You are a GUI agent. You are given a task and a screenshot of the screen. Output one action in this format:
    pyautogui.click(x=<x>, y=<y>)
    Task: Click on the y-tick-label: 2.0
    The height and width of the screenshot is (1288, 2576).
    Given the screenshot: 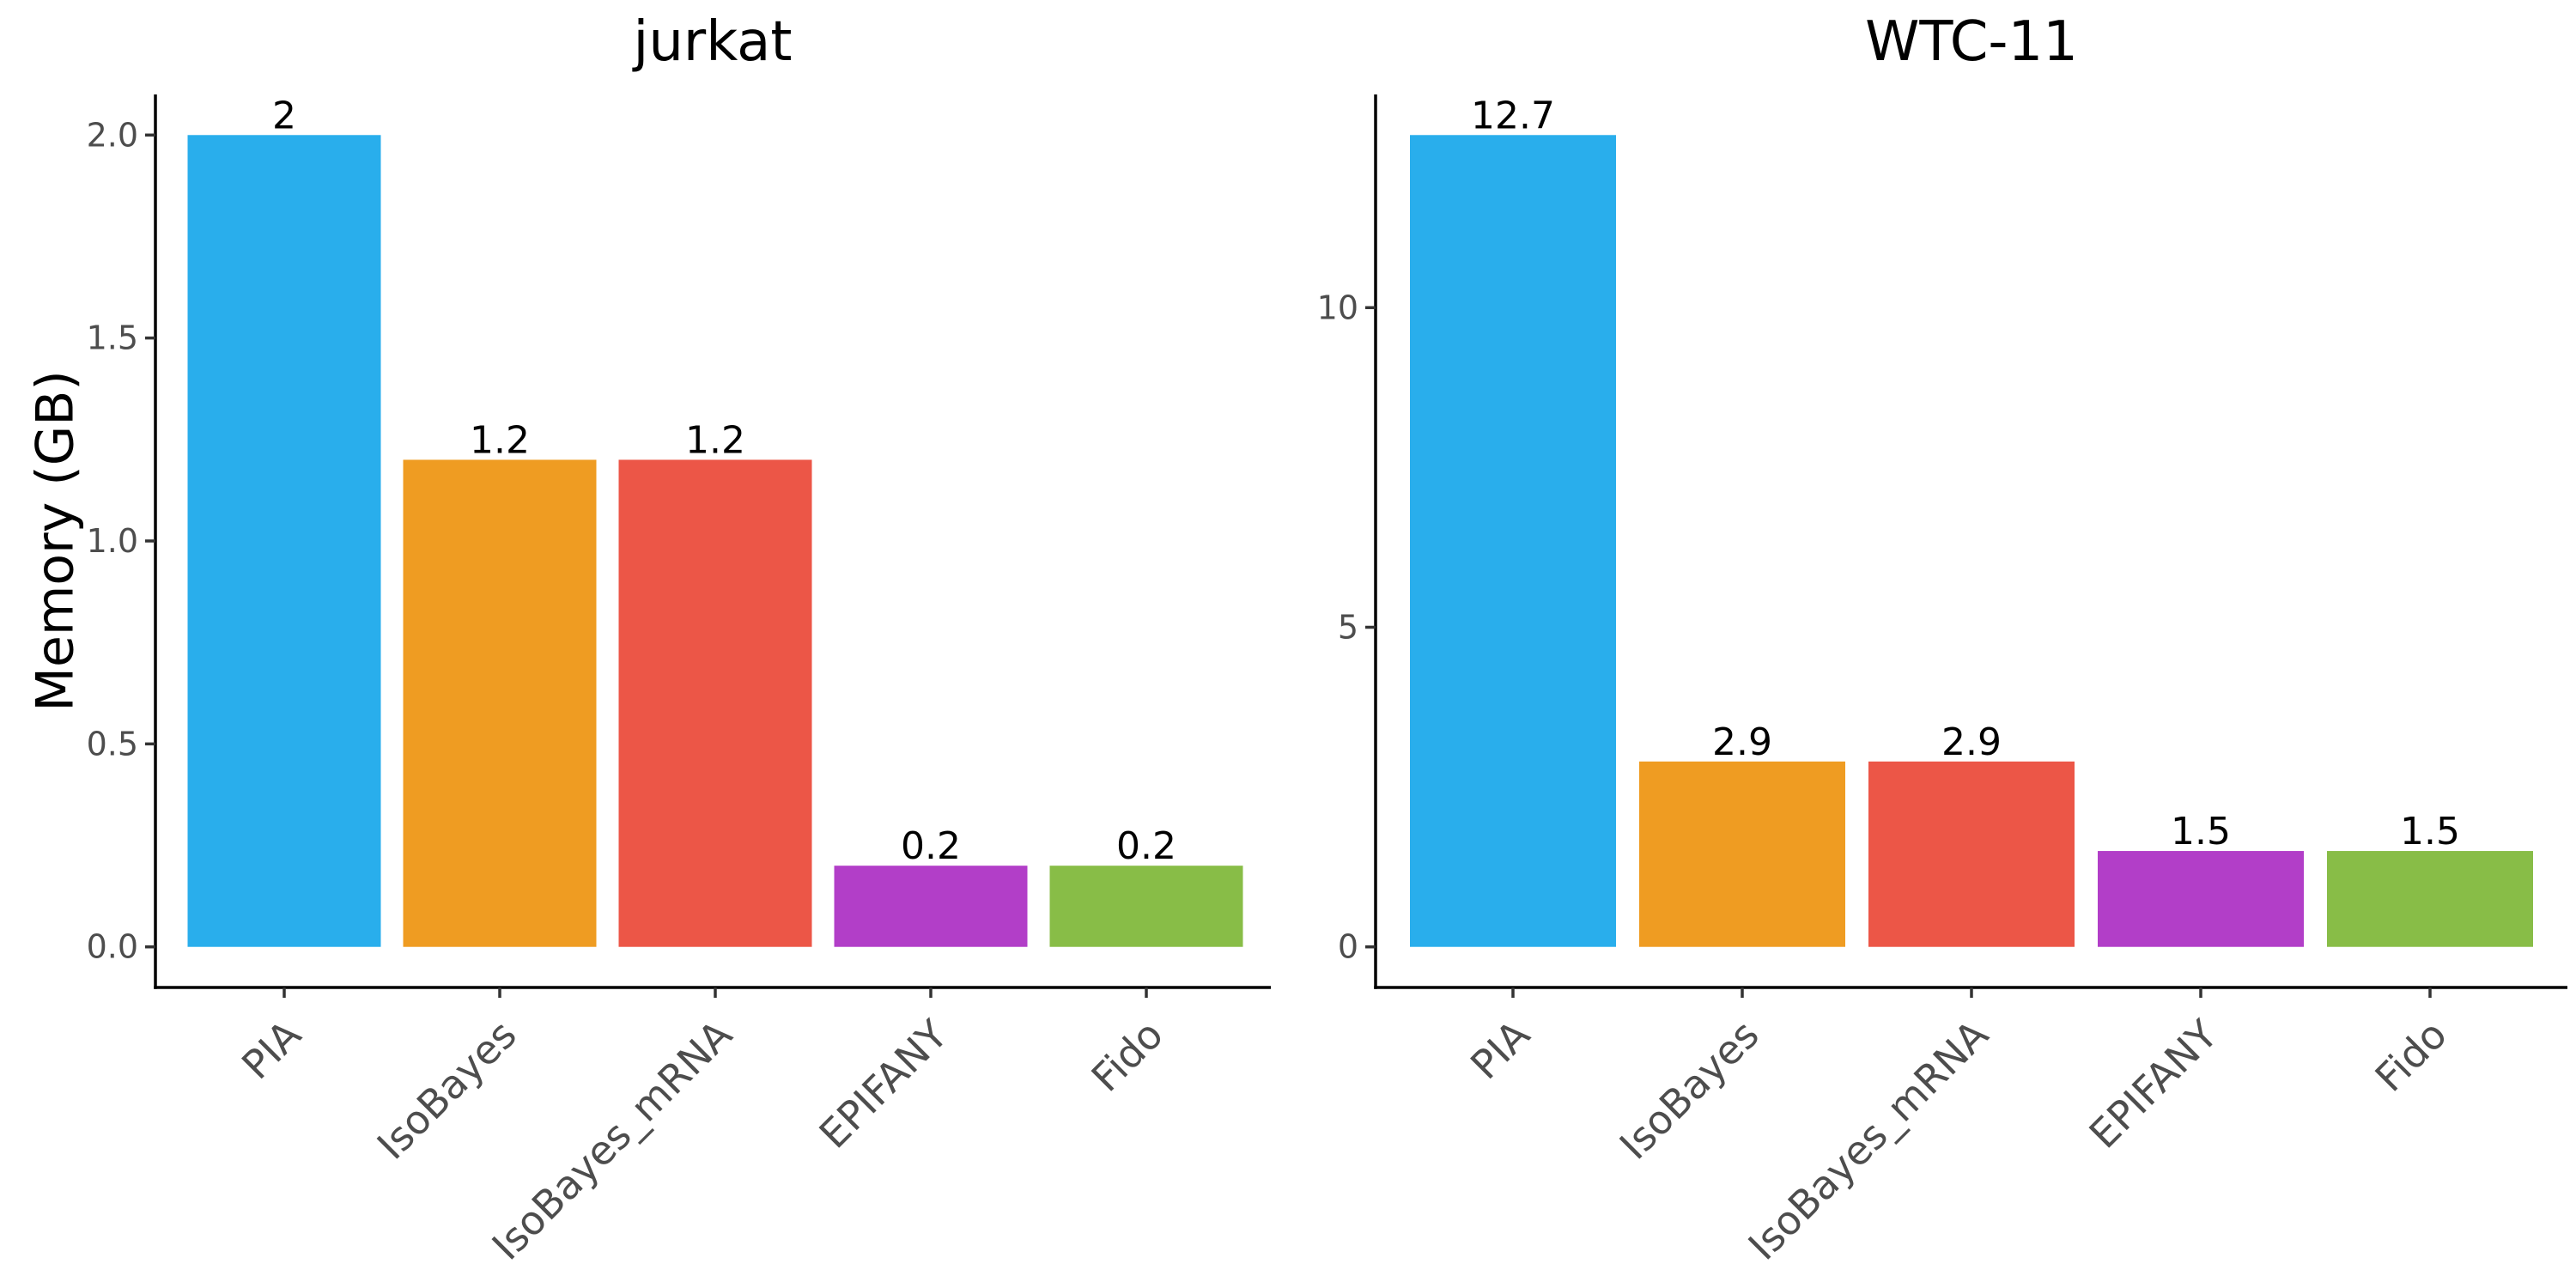 What is the action you would take?
    pyautogui.click(x=112, y=135)
    